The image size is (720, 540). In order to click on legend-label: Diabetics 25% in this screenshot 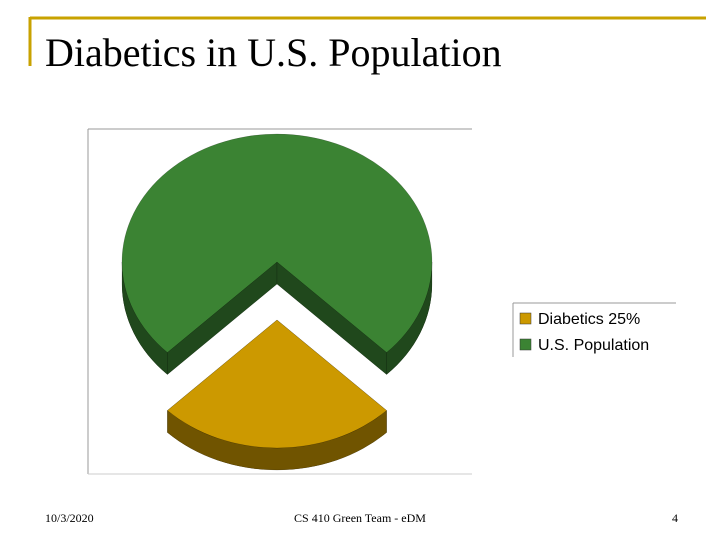, I will do `click(589, 319)`.